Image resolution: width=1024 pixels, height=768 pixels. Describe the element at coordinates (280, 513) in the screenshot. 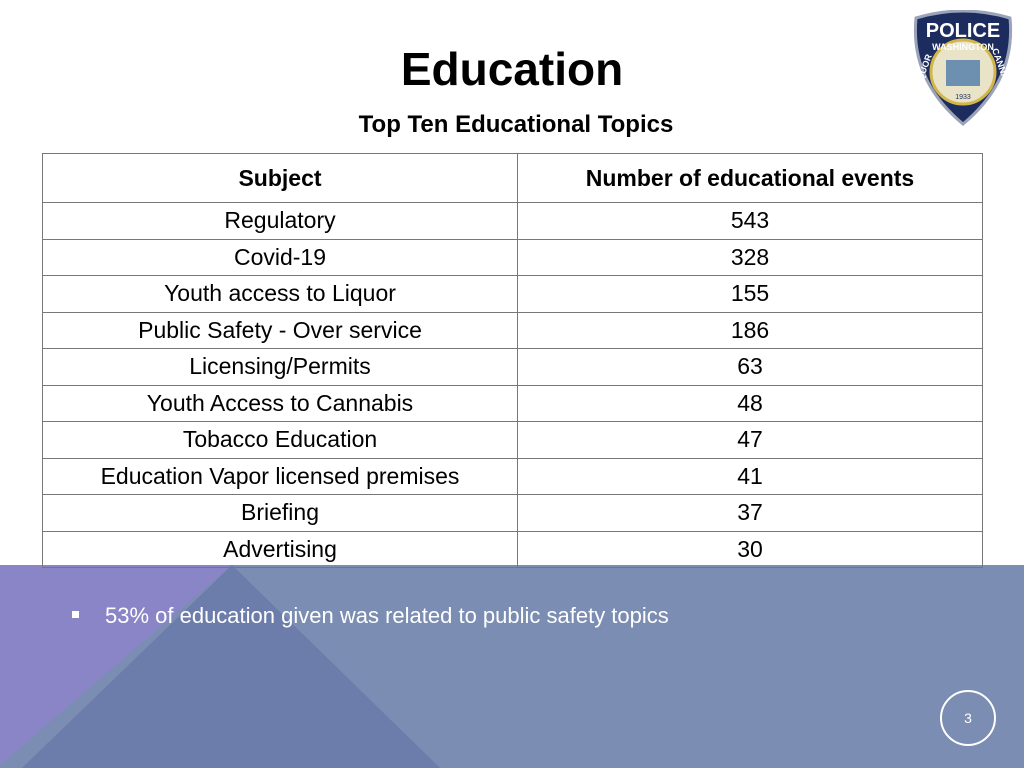

I see `subject-cell: Briefing` at that location.